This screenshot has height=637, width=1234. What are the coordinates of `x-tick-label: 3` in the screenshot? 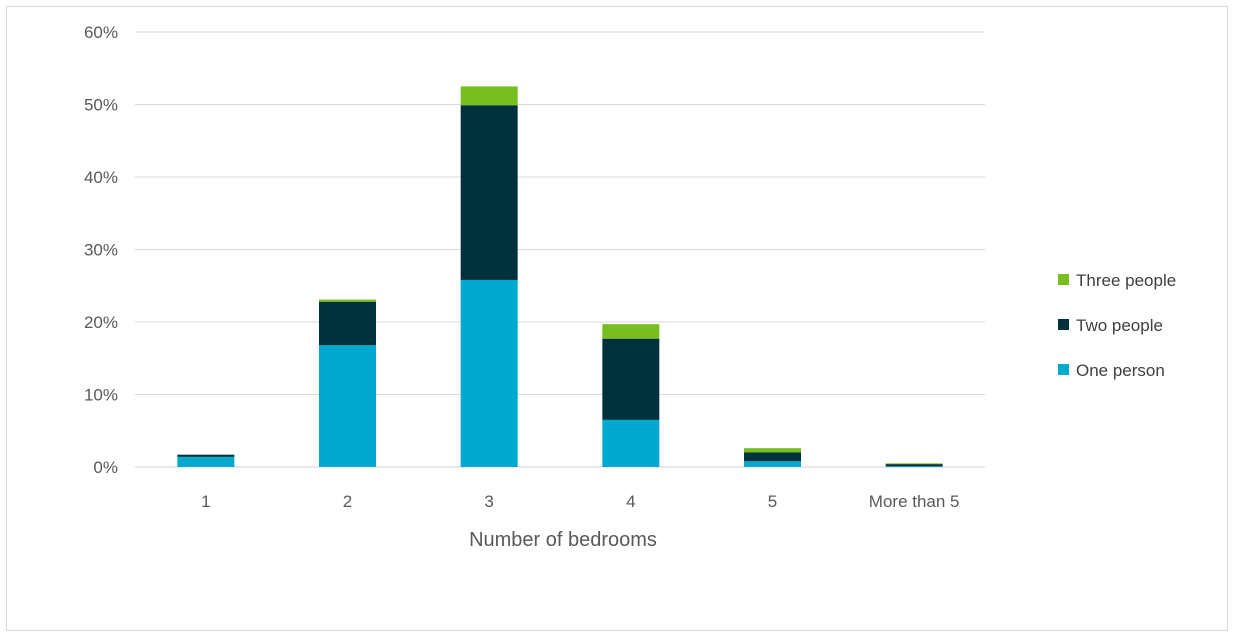 It's located at (488, 501).